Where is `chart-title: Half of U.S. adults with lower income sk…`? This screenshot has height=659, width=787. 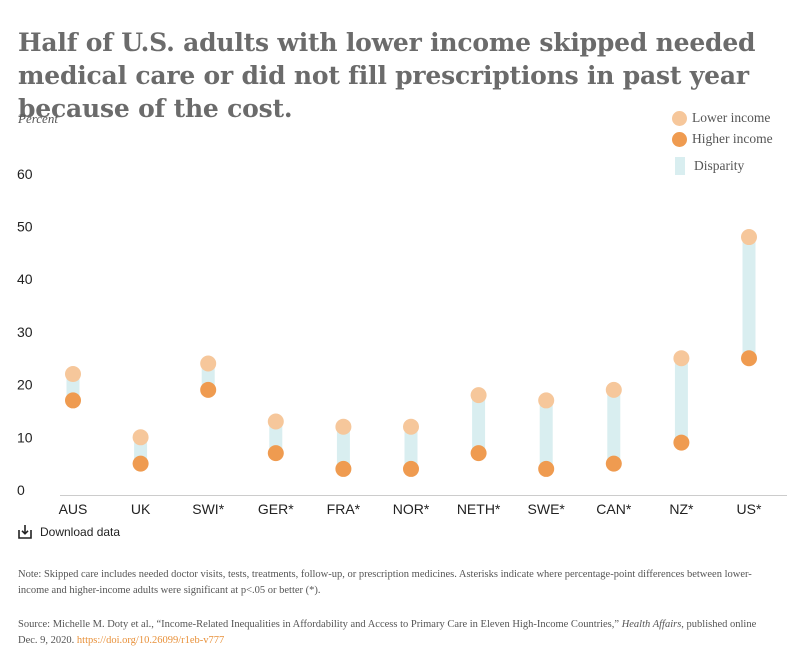 chart-title: Half of U.S. adults with lower income sk… is located at coordinates (387, 75).